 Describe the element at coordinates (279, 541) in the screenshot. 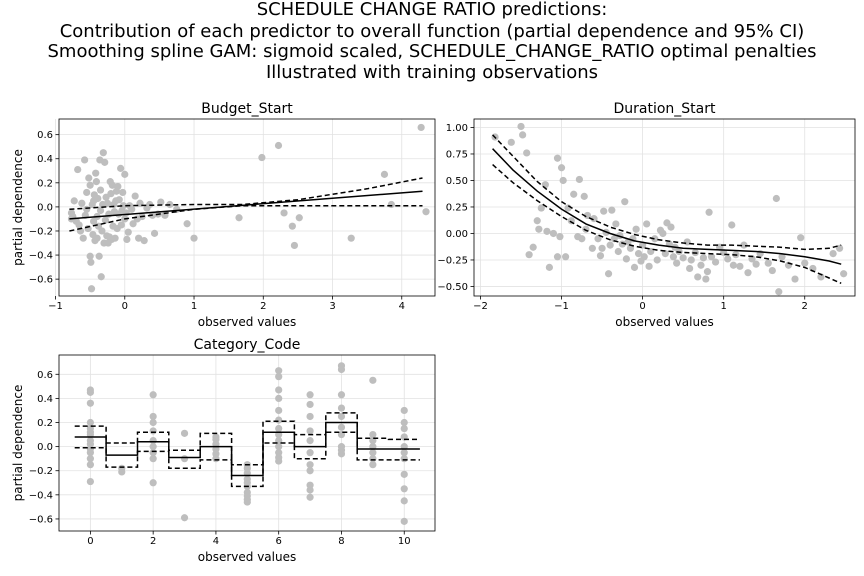

I see `x-tick-label: 6` at that location.